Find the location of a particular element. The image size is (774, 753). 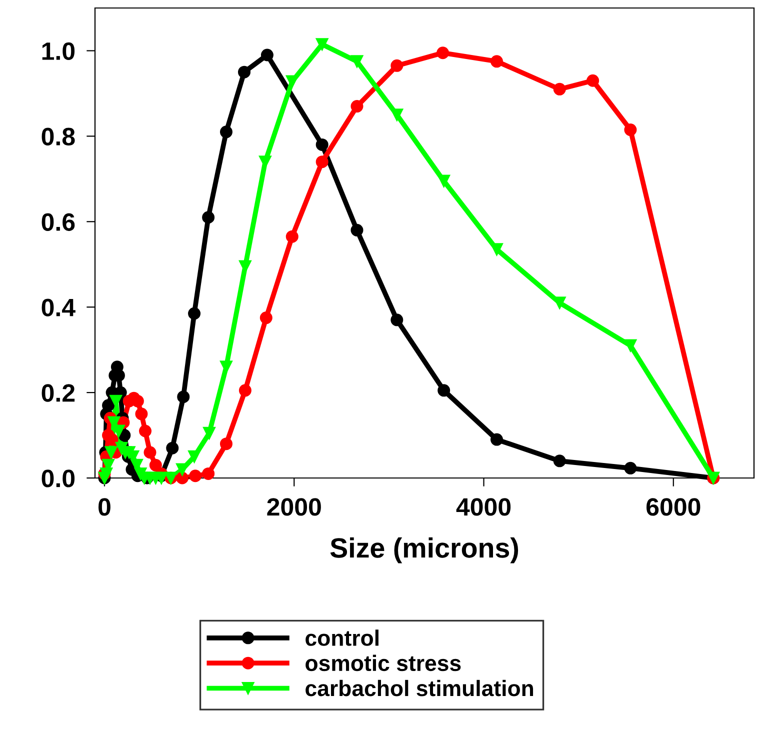

y-tick-label: 1.0 is located at coordinates (58, 51).